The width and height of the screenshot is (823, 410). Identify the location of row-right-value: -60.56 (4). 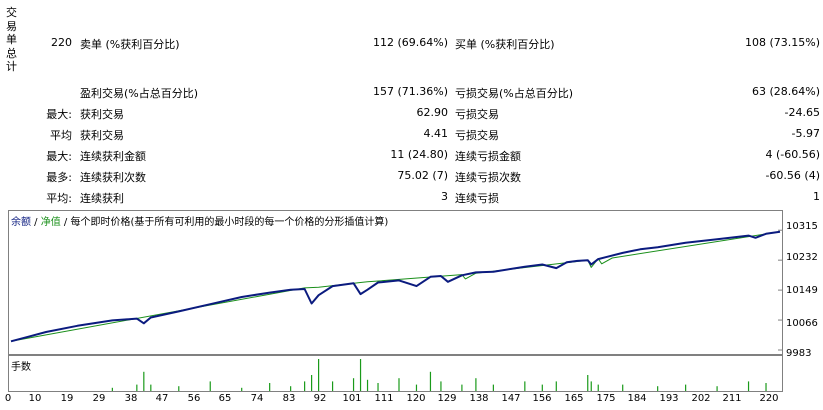
(792, 175).